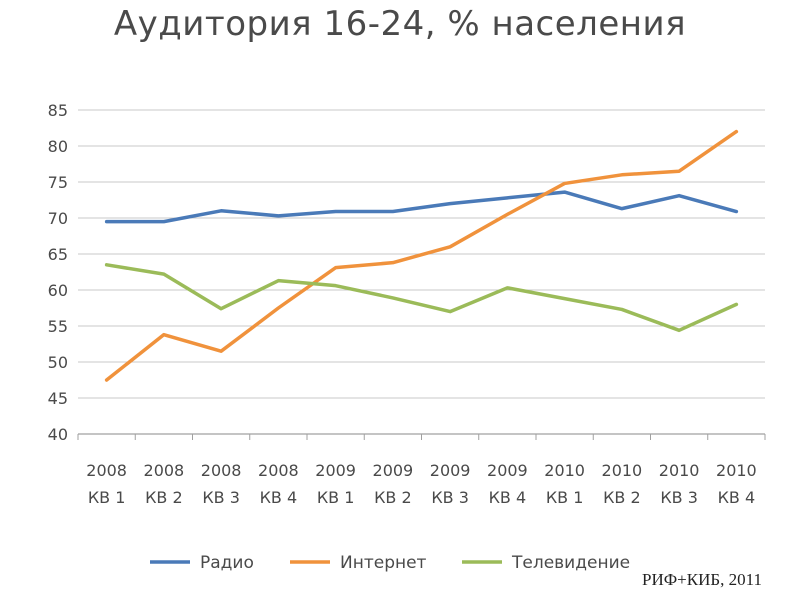 The width and height of the screenshot is (800, 600). What do you see at coordinates (58, 272) in the screenshot?
I see `y-axis-ticks: 40 45 50 55 60 65 70 75 80 85` at bounding box center [58, 272].